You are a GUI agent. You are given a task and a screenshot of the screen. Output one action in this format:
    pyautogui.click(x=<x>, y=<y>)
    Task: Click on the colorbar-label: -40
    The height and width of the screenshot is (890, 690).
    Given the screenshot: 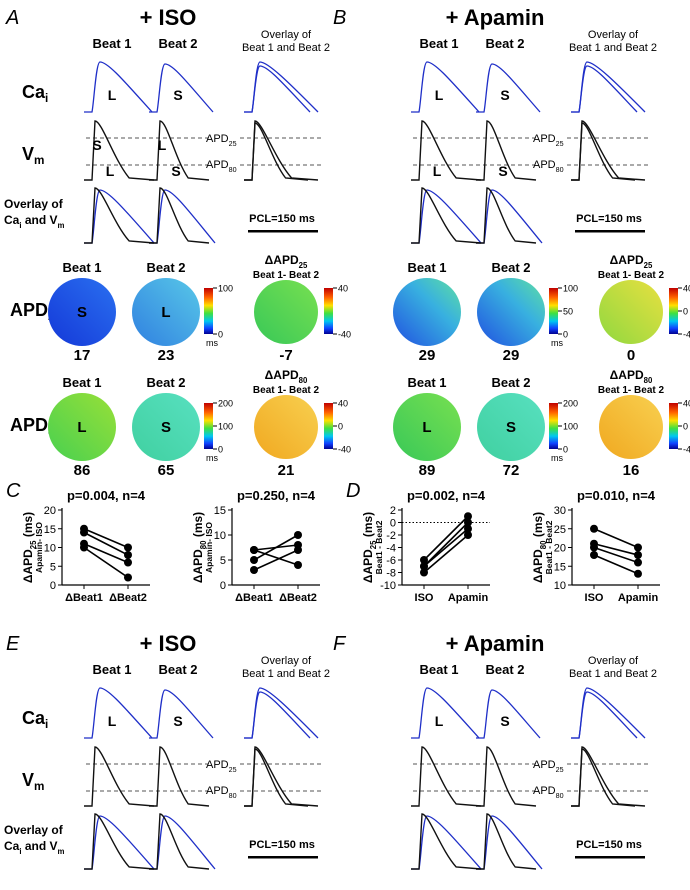 What is the action you would take?
    pyautogui.click(x=344, y=450)
    